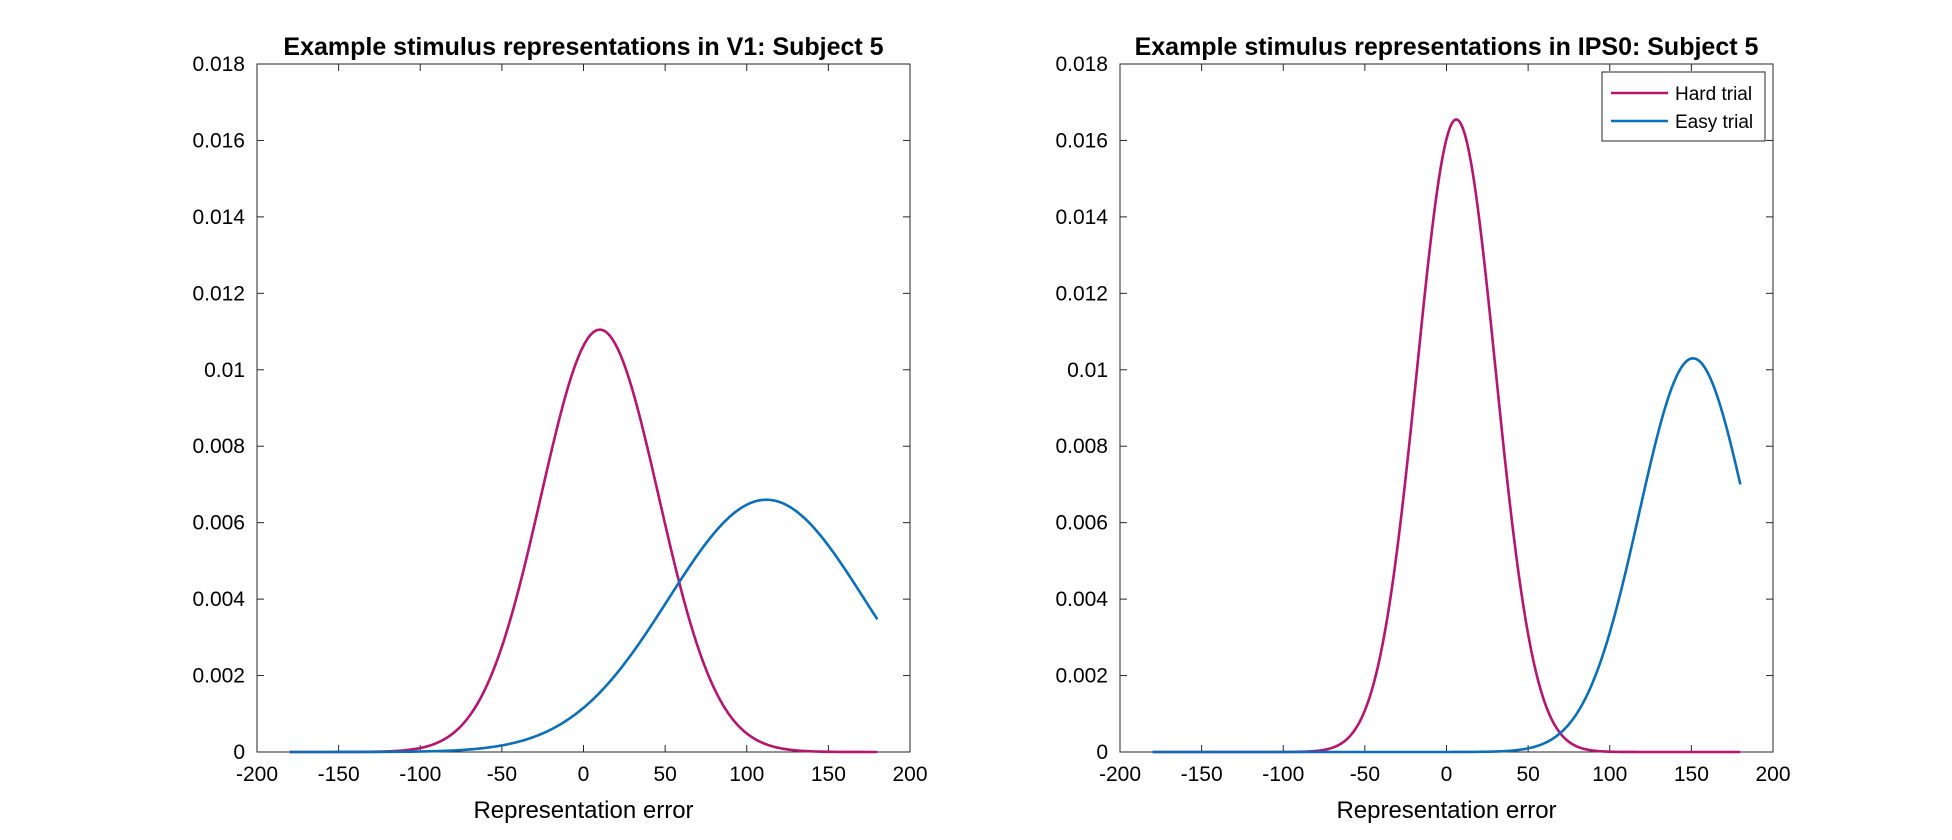 This screenshot has height=840, width=1952. I want to click on legend-box, so click(1683, 106).